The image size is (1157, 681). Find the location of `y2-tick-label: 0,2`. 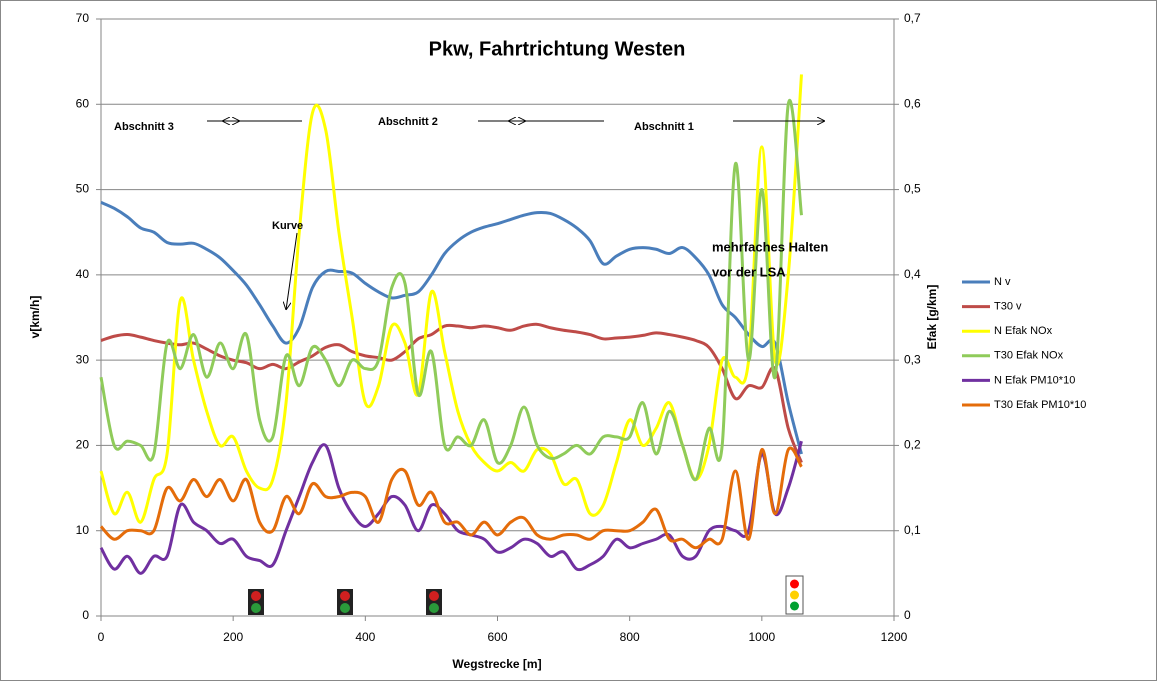

y2-tick-label: 0,2 is located at coordinates (912, 445).